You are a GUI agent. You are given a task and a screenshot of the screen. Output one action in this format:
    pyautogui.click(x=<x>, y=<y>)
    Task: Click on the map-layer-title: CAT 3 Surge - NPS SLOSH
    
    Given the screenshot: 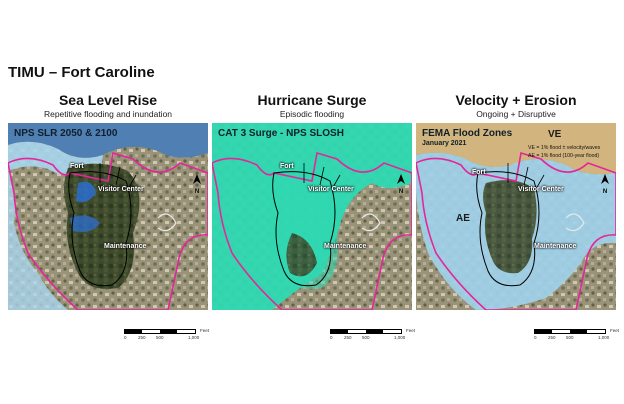 What is the action you would take?
    pyautogui.click(x=281, y=133)
    